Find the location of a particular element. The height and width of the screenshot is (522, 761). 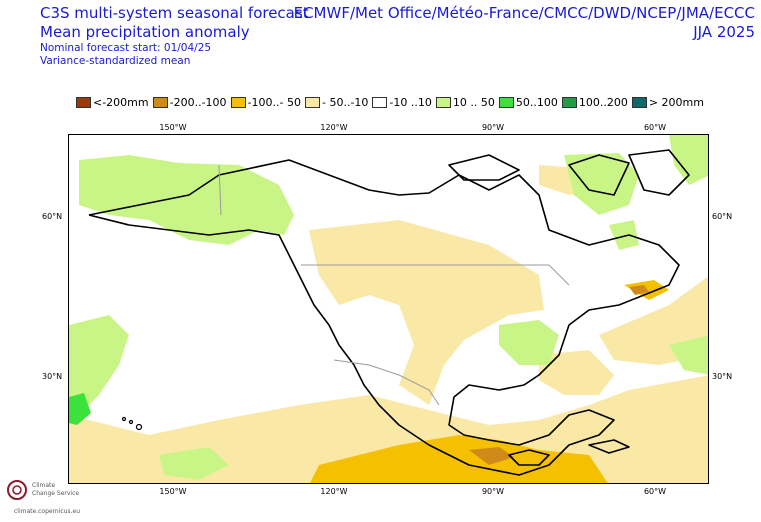

legend-item: -10 ..10 is located at coordinates (402, 102).